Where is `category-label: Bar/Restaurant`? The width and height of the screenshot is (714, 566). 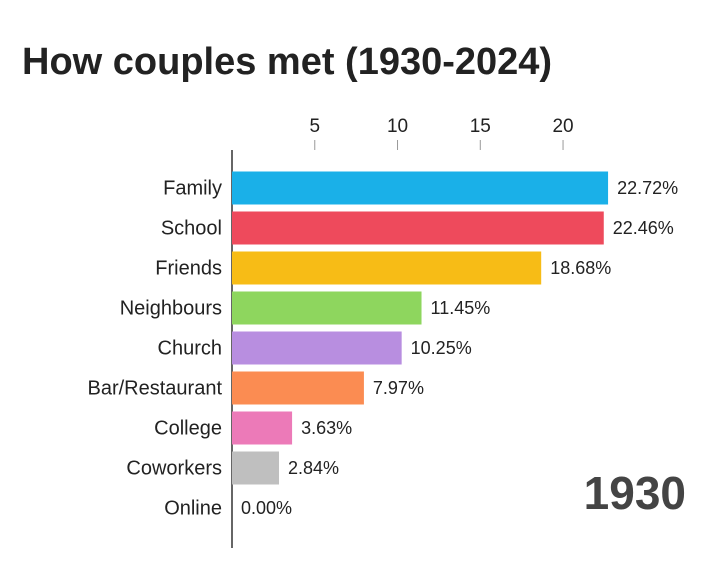 category-label: Bar/Restaurant is located at coordinates (154, 388).